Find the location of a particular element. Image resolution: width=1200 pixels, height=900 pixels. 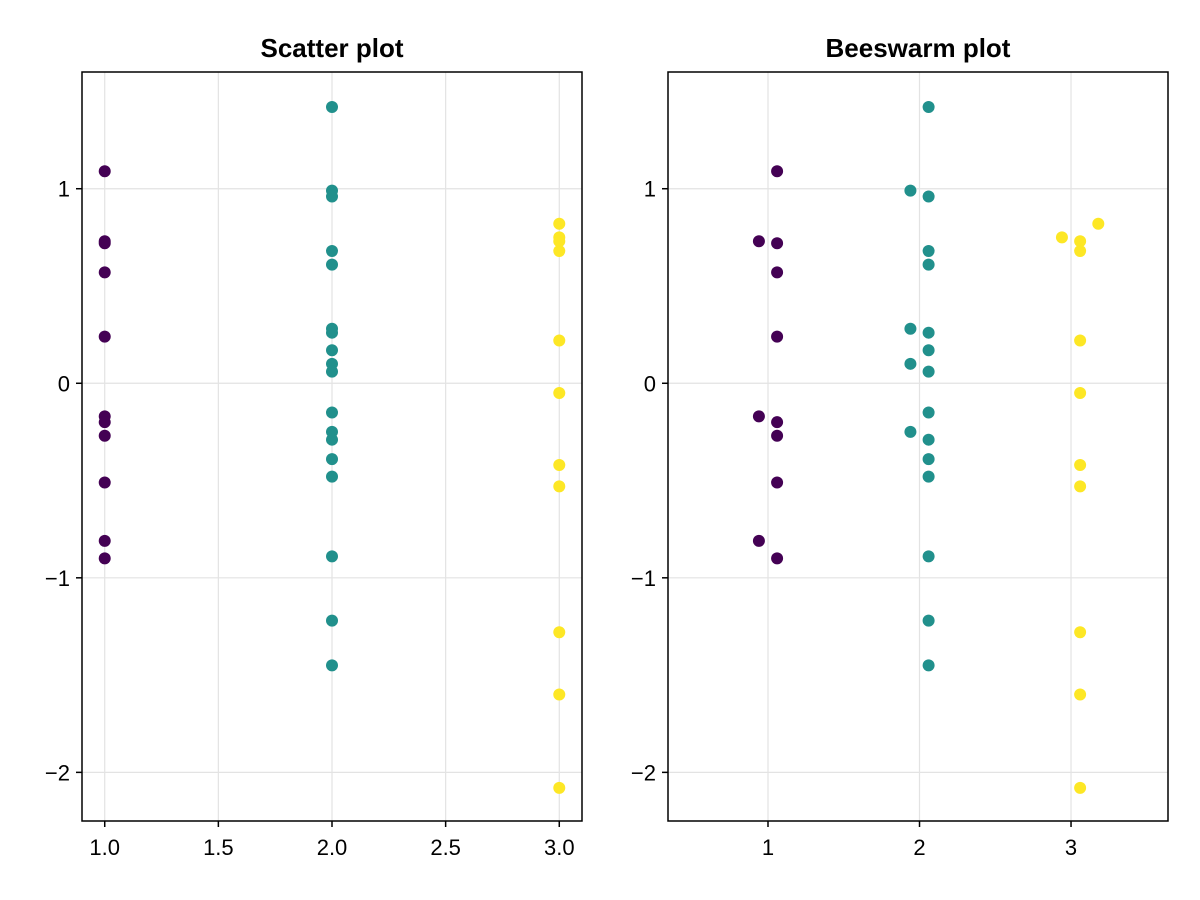

scatter-y-tick-label: −1 is located at coordinates (57, 578).